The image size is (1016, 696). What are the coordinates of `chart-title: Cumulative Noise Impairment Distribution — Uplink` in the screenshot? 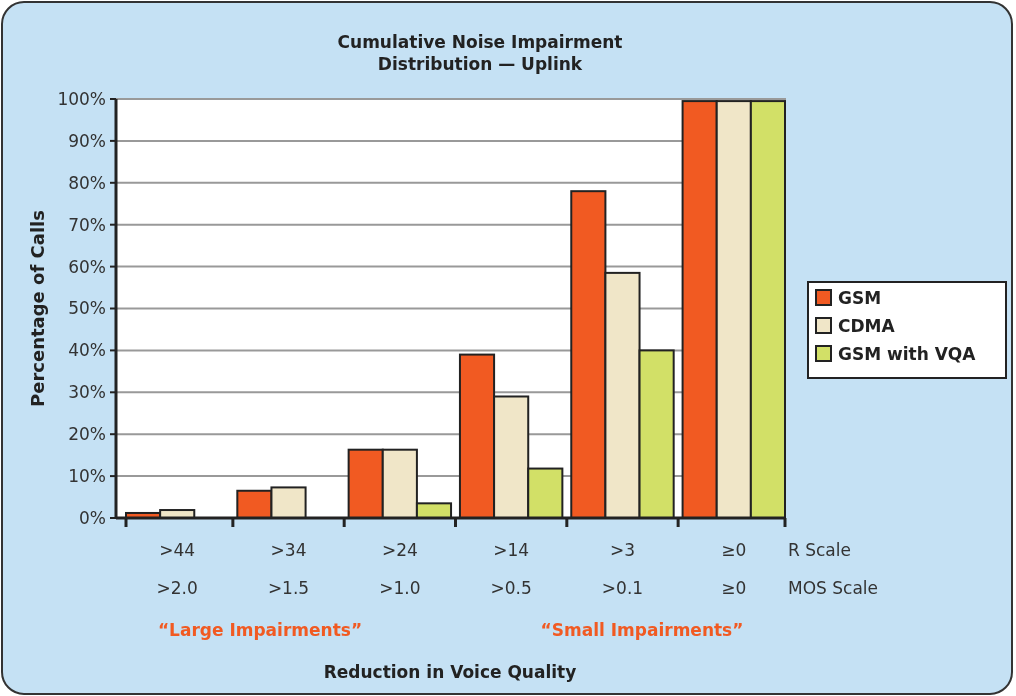 It's located at (480, 53).